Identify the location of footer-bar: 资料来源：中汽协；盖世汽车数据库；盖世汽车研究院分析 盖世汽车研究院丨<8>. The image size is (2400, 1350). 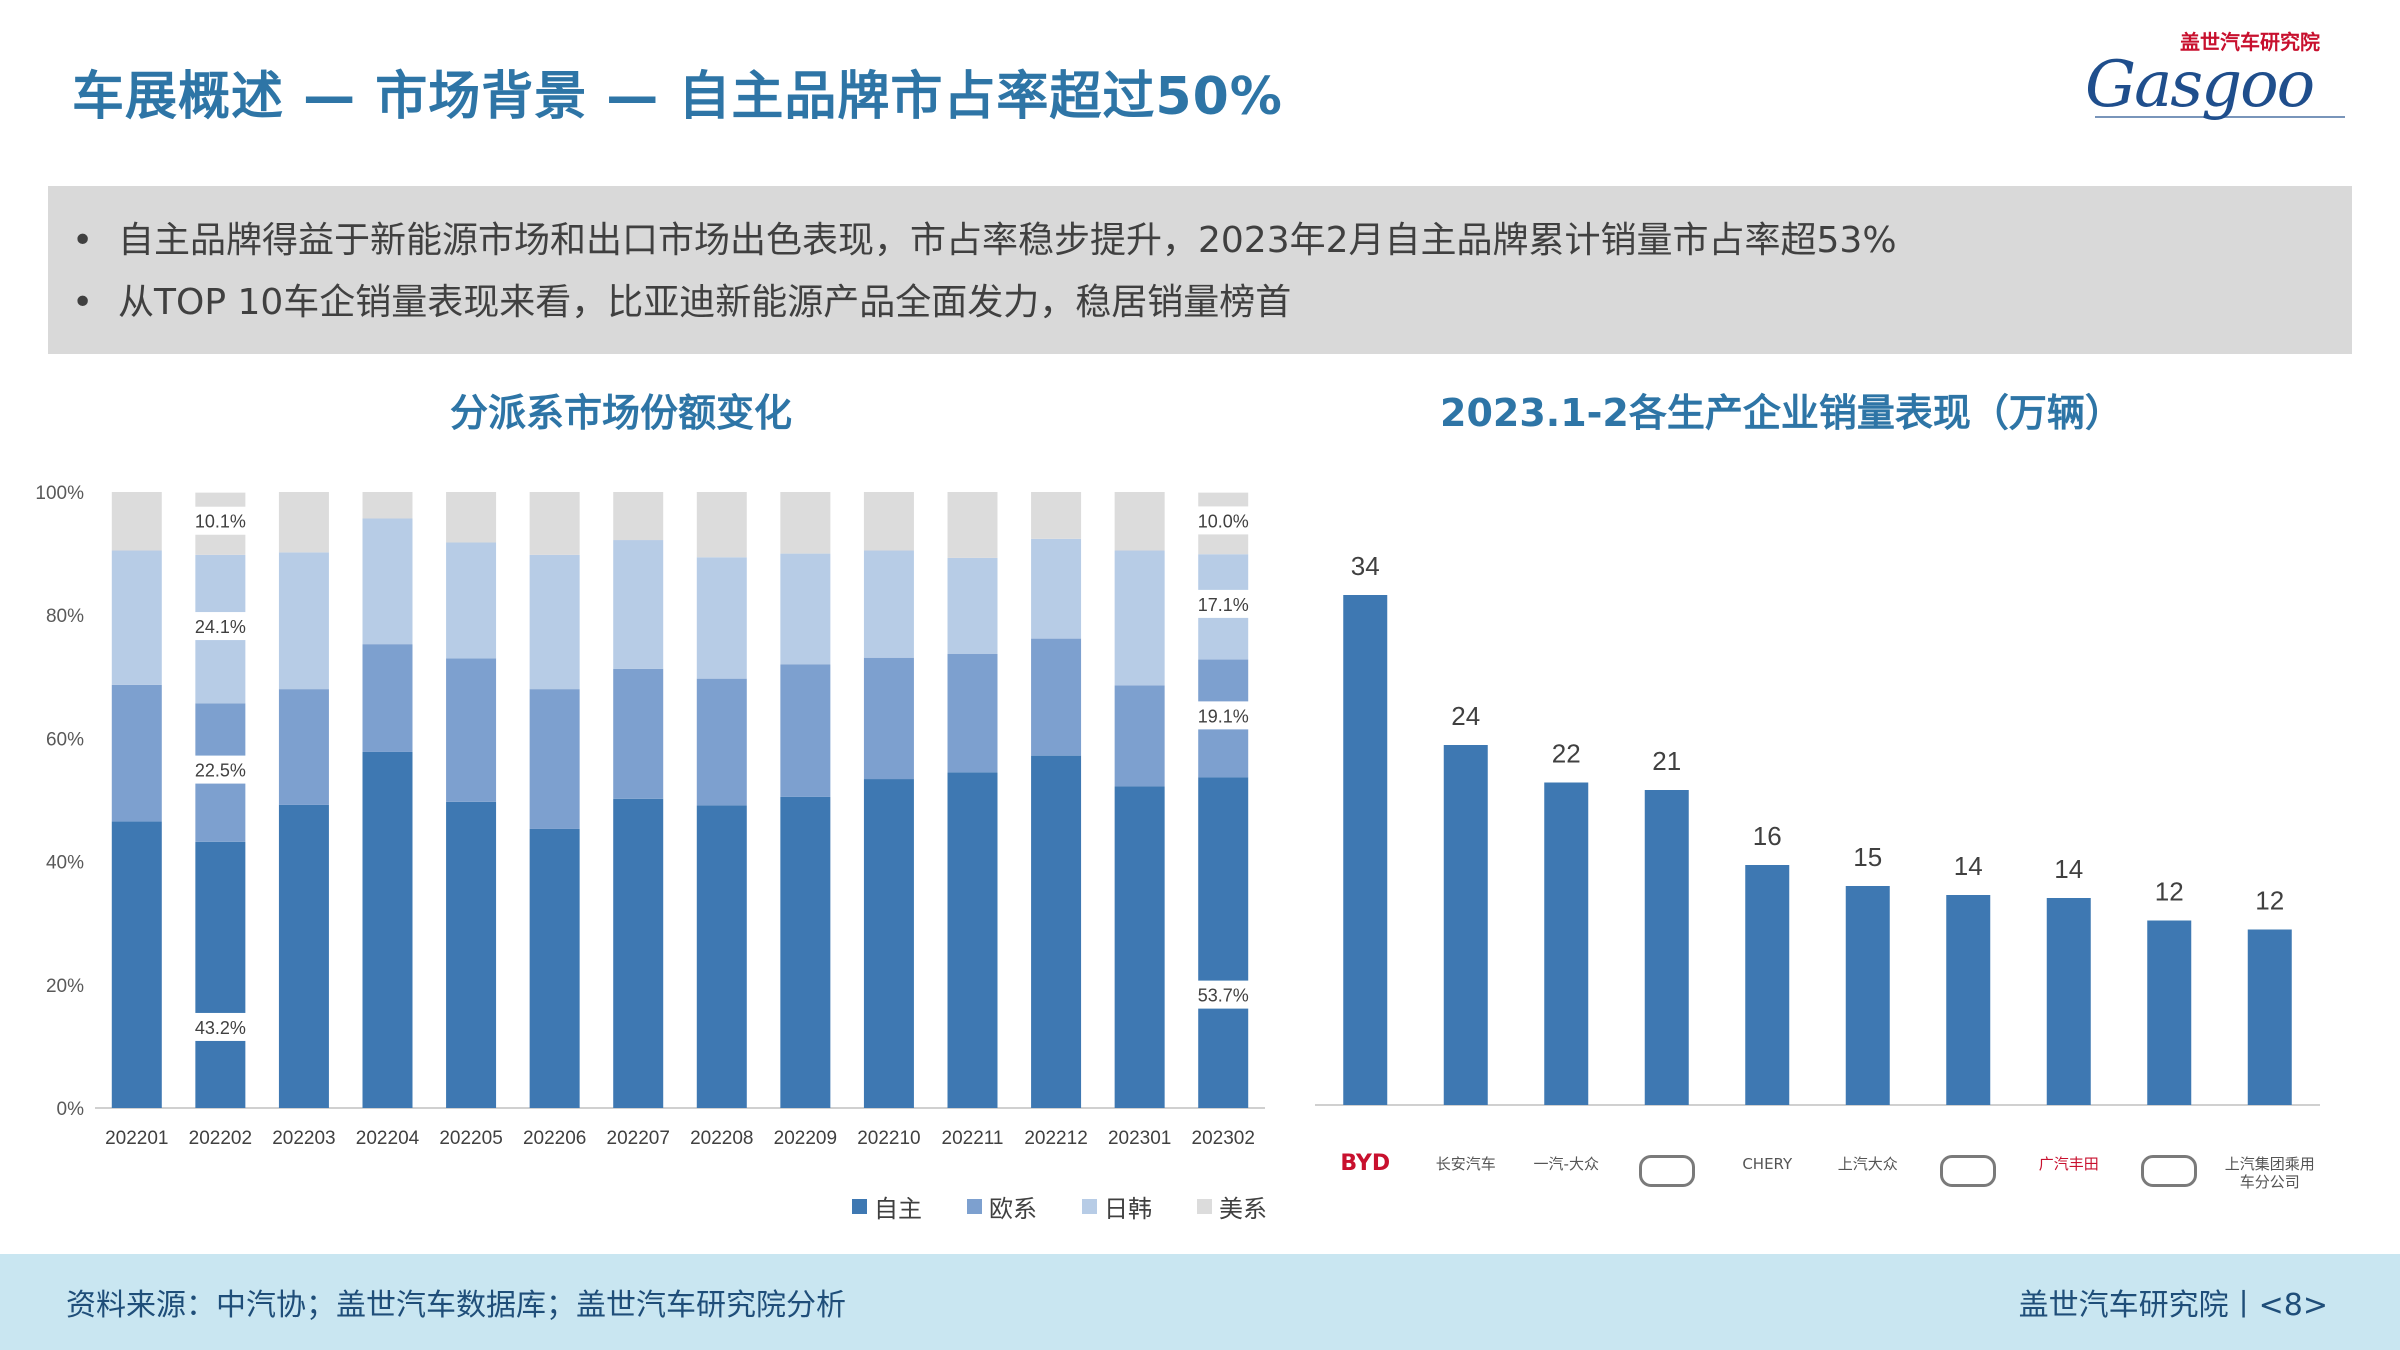
(1200, 1302).